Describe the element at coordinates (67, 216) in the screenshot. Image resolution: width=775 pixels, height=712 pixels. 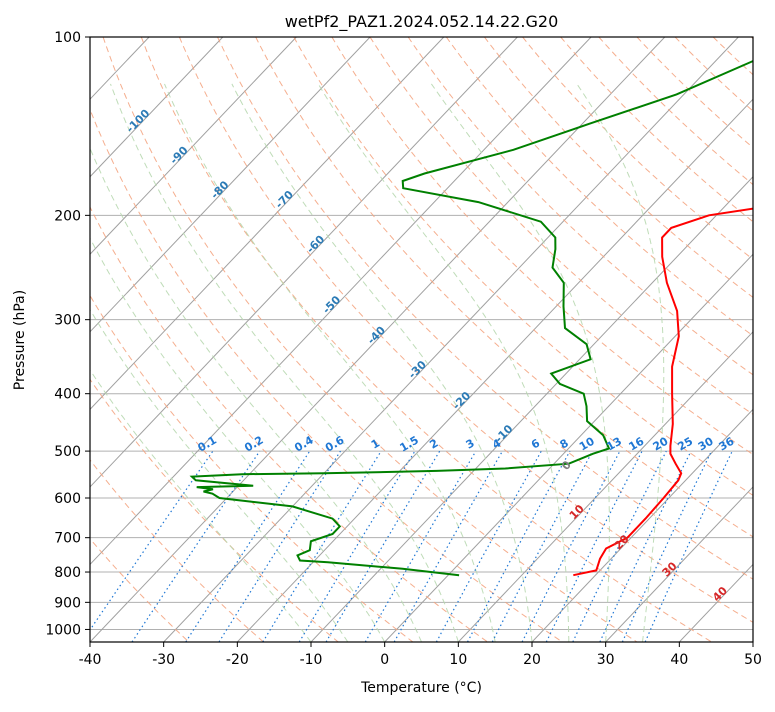
I see `y-tick-label: 200` at that location.